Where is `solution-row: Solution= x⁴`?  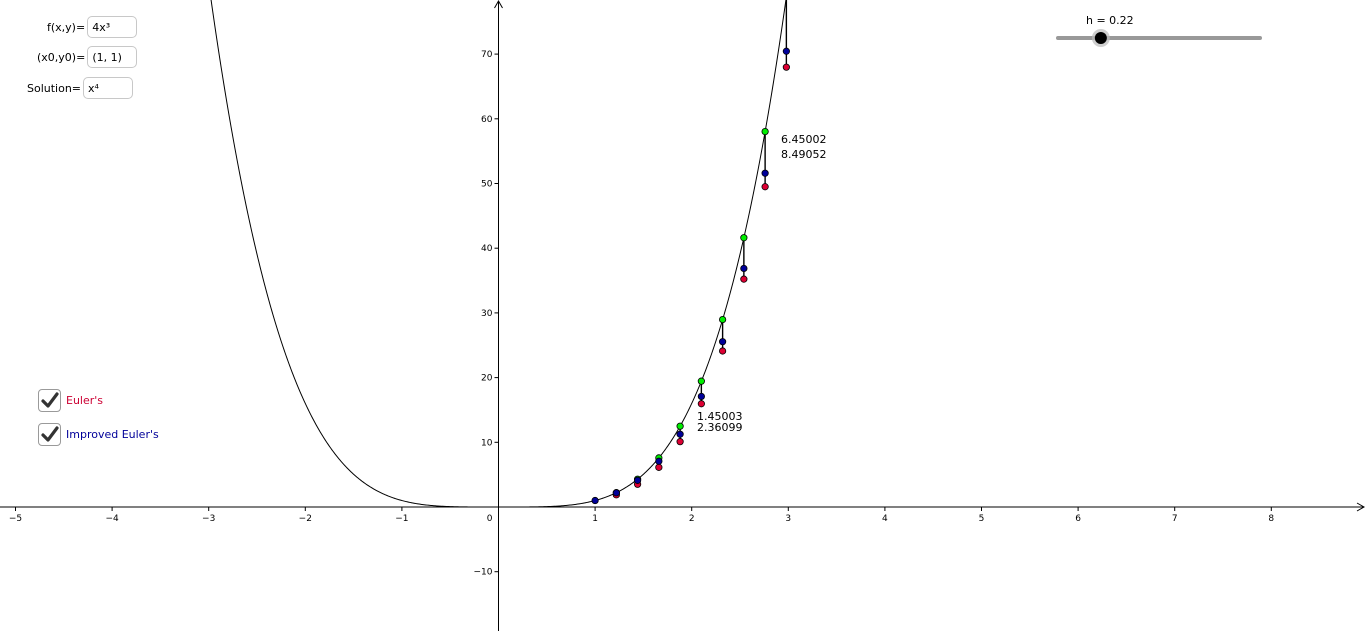 solution-row: Solution= x⁴ is located at coordinates (80, 88).